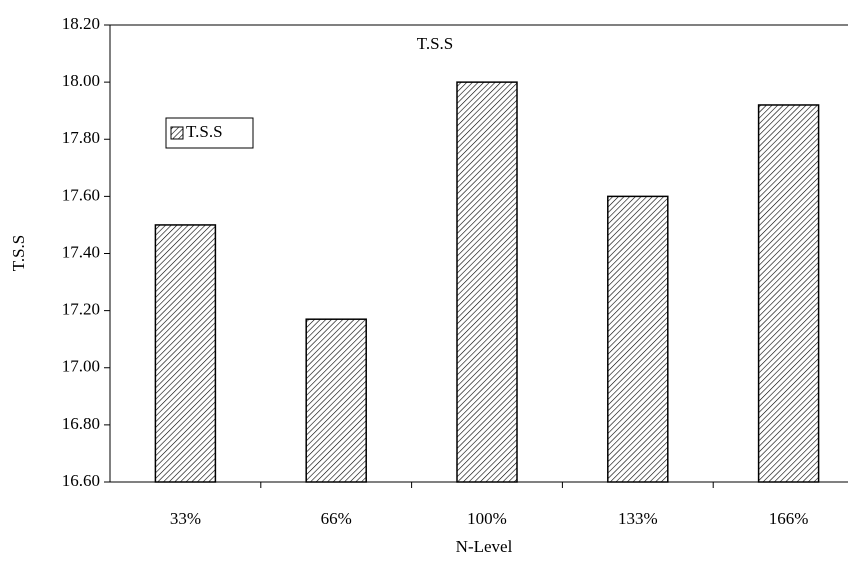 The height and width of the screenshot is (565, 849). What do you see at coordinates (81, 23) in the screenshot?
I see `y-tick-label: 18.20` at bounding box center [81, 23].